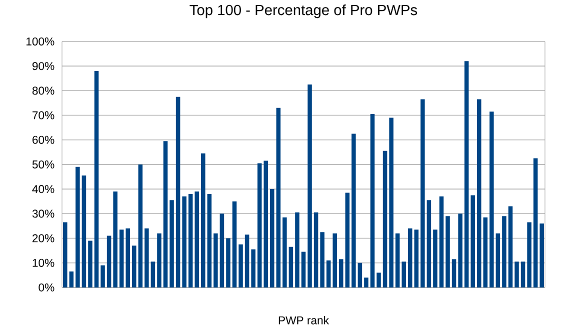 The image size is (562, 329). What do you see at coordinates (43, 115) in the screenshot?
I see `y-tick-label: 70%` at bounding box center [43, 115].